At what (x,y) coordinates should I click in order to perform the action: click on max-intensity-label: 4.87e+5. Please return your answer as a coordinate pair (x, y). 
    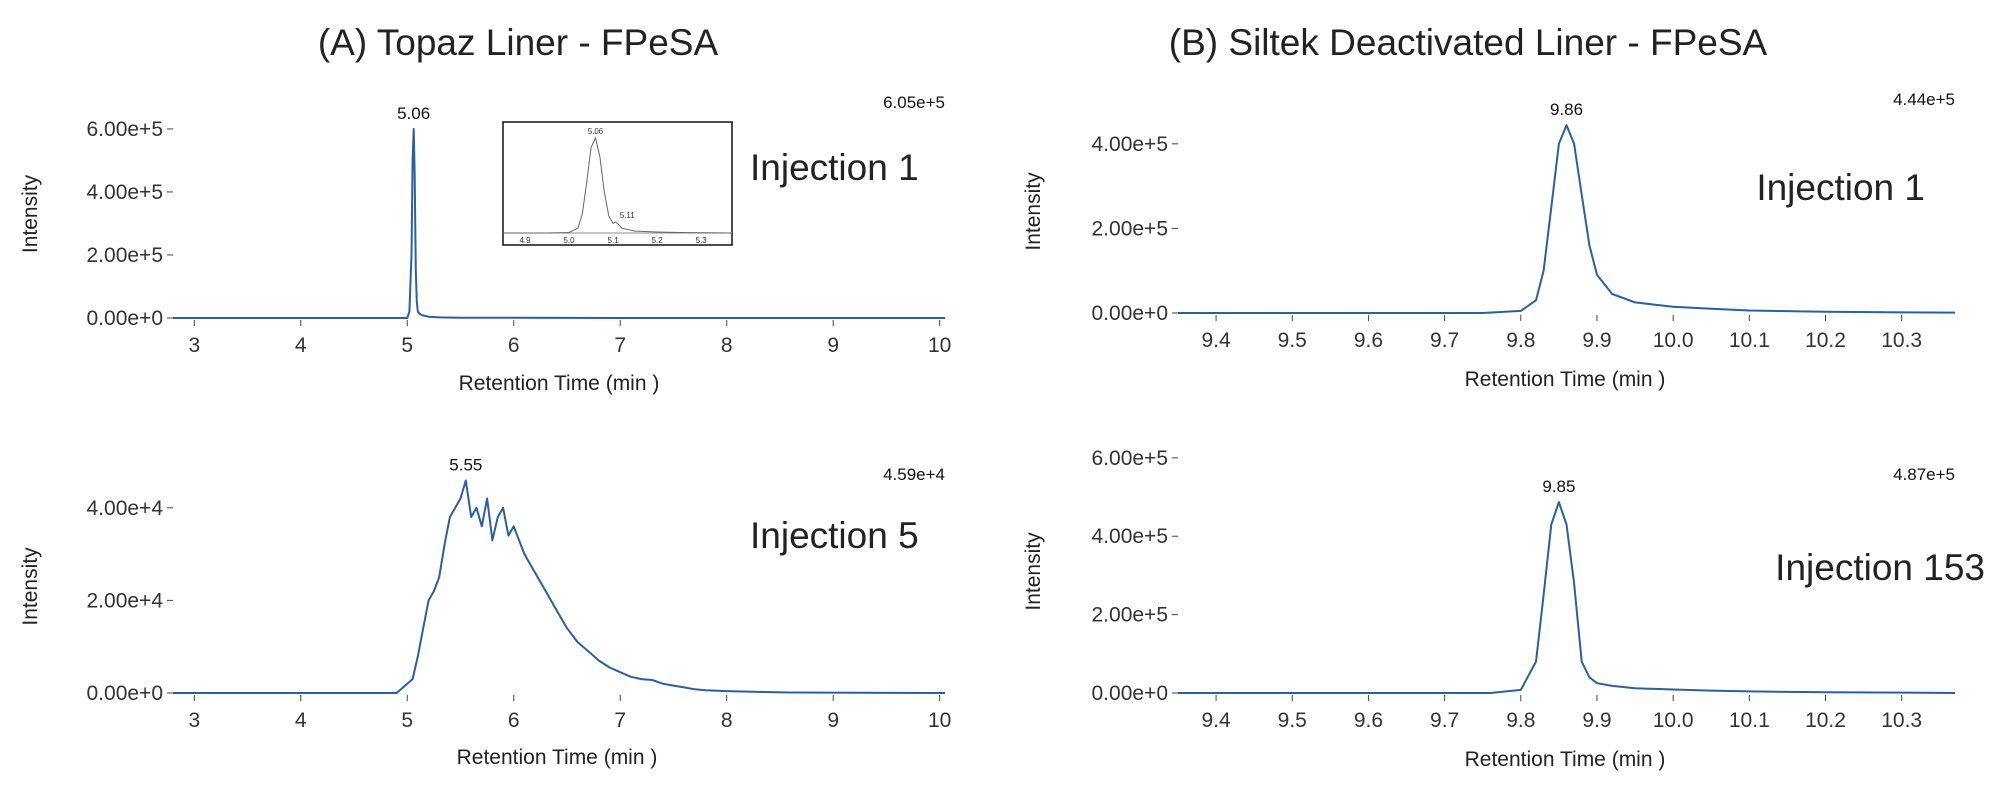
    Looking at the image, I should click on (1924, 474).